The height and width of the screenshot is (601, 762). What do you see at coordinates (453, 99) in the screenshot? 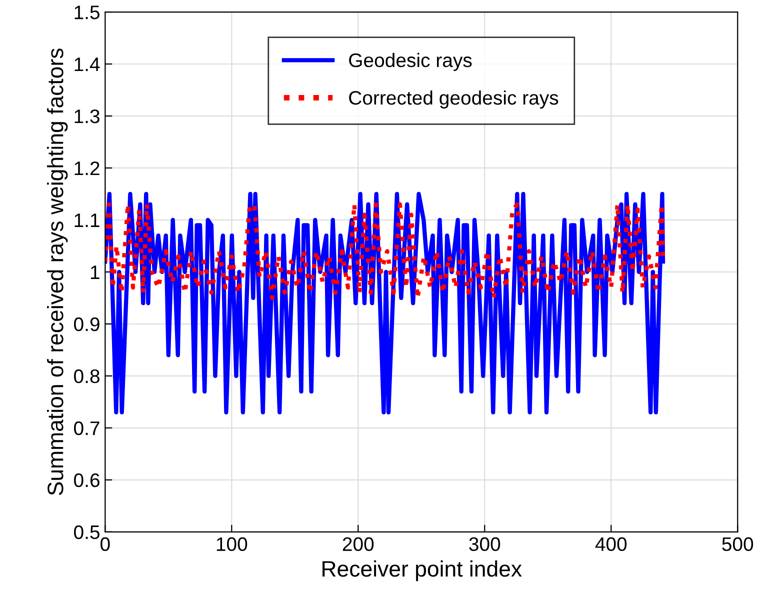
I see `legend-label: Corrected geodesic rays` at bounding box center [453, 99].